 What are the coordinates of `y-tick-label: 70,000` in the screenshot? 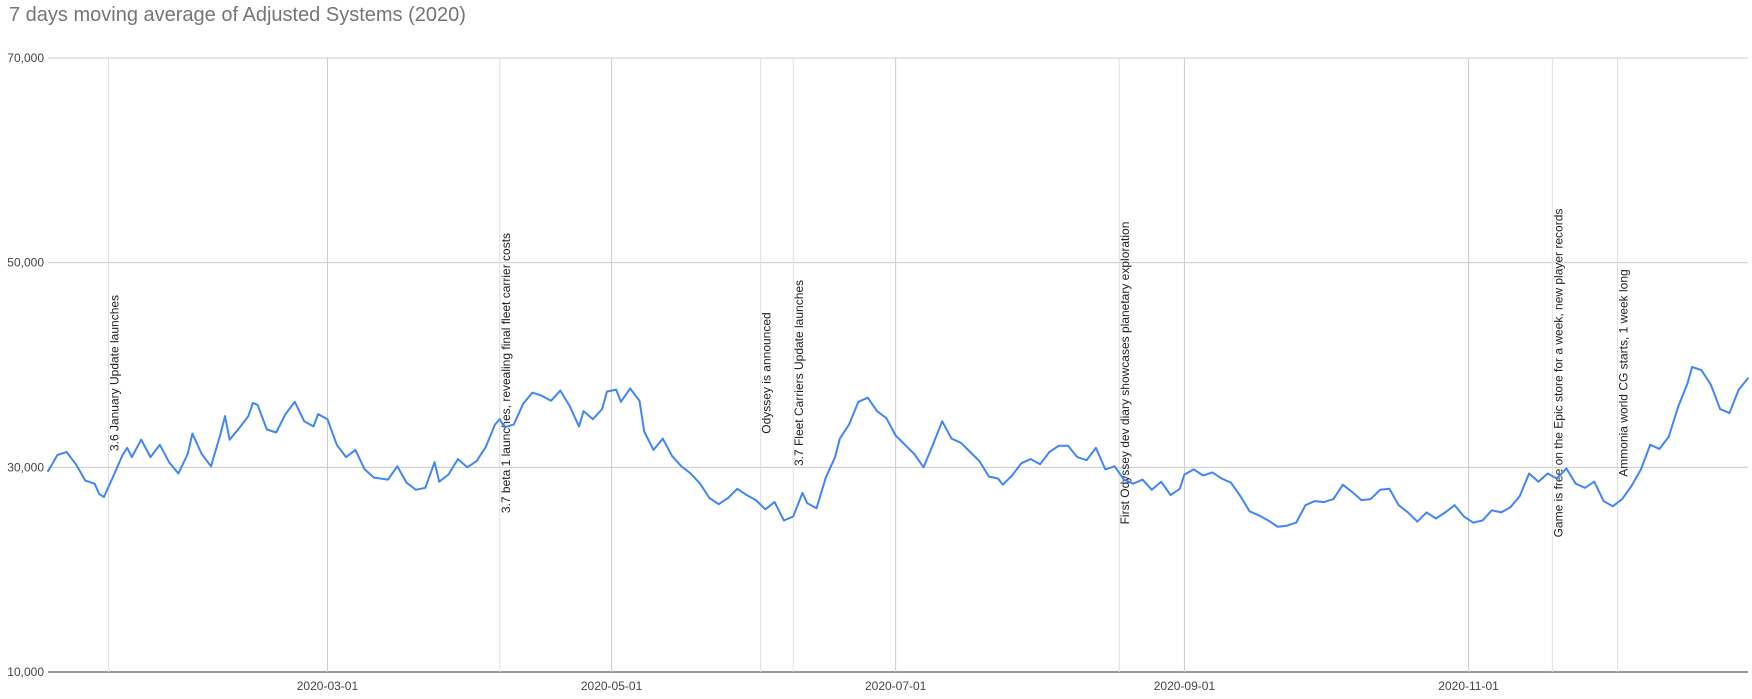 It's located at (25, 58).